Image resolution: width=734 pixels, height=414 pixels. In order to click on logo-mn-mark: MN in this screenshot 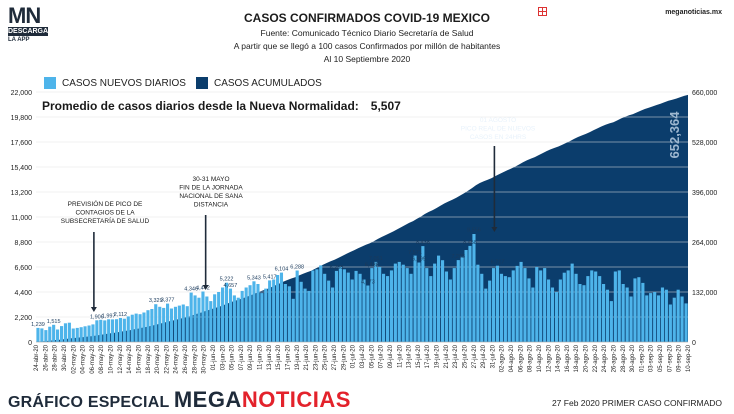, I will do `click(24, 15)`.